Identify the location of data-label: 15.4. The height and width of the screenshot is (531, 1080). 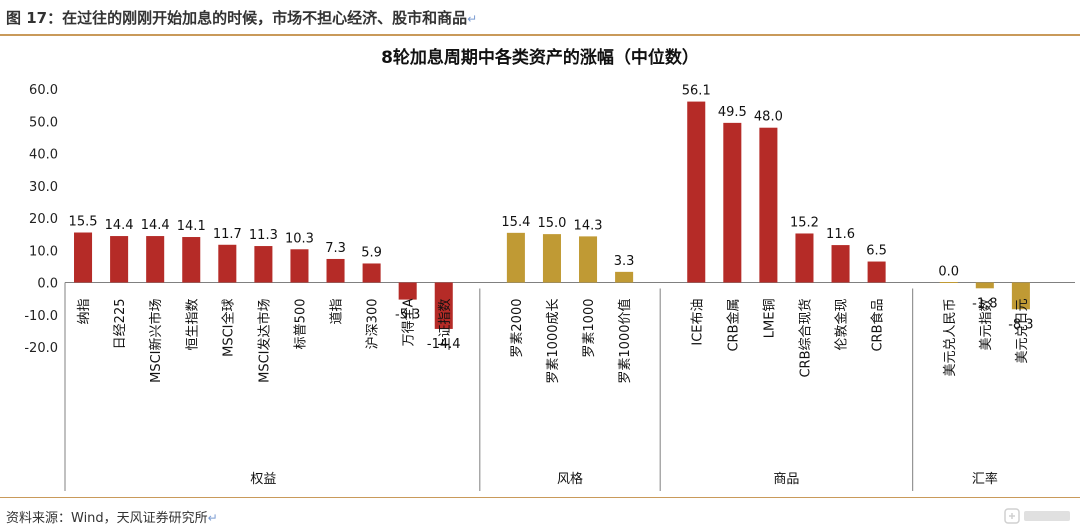
(515, 222).